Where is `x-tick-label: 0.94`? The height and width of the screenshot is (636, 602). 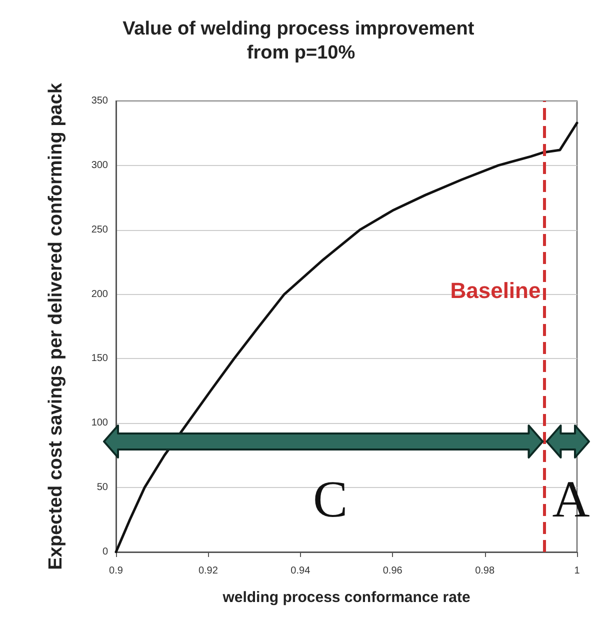
x-tick-label: 0.94 is located at coordinates (300, 571).